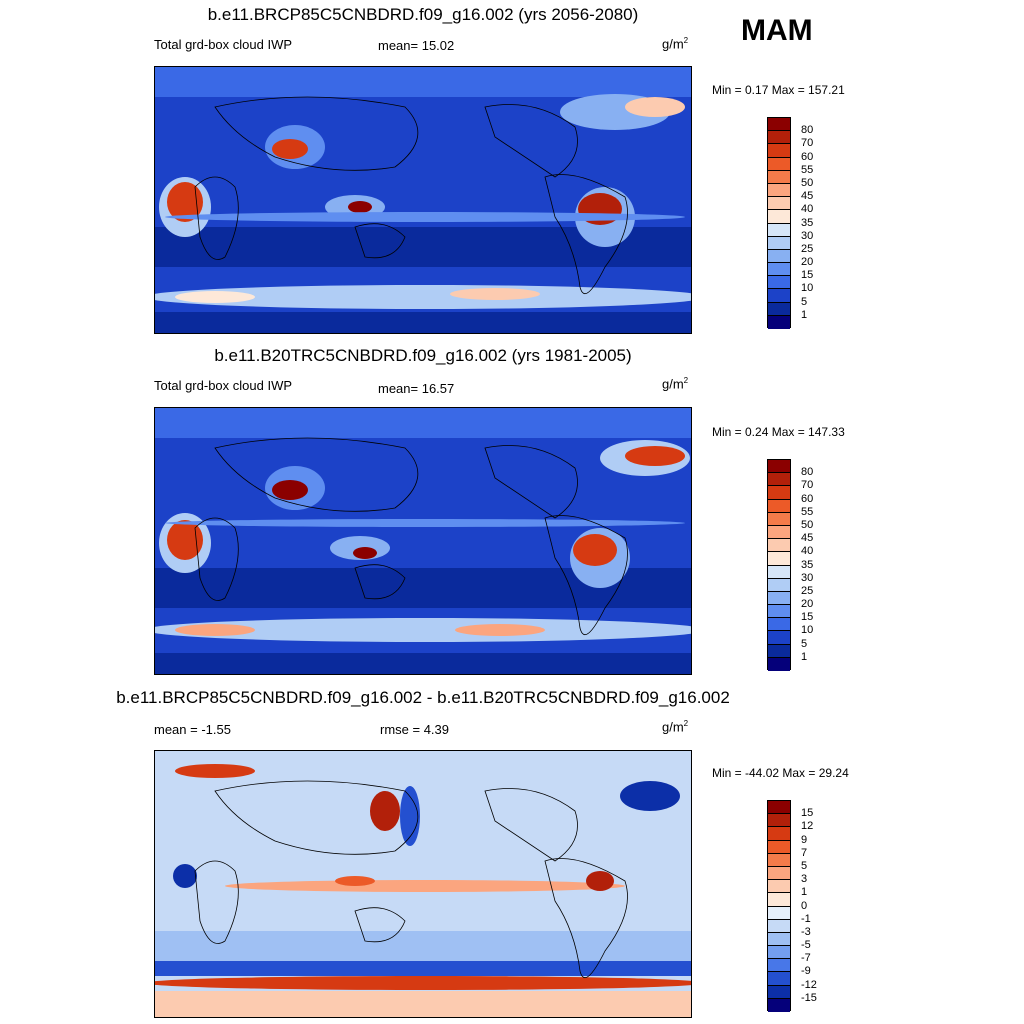  What do you see at coordinates (806, 918) in the screenshot?
I see `colorbar-tick-label: -1` at bounding box center [806, 918].